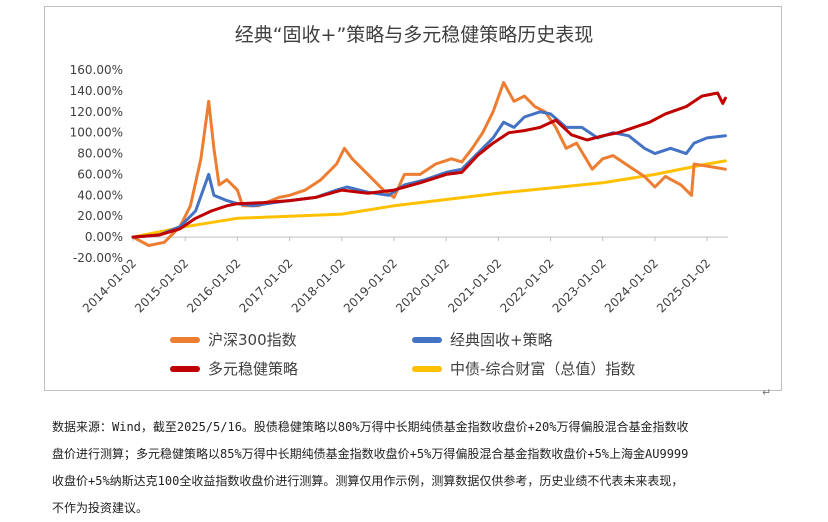 This screenshot has height=522, width=828. What do you see at coordinates (427, 339) in the screenshot?
I see `legend-swatch-classic` at bounding box center [427, 339].